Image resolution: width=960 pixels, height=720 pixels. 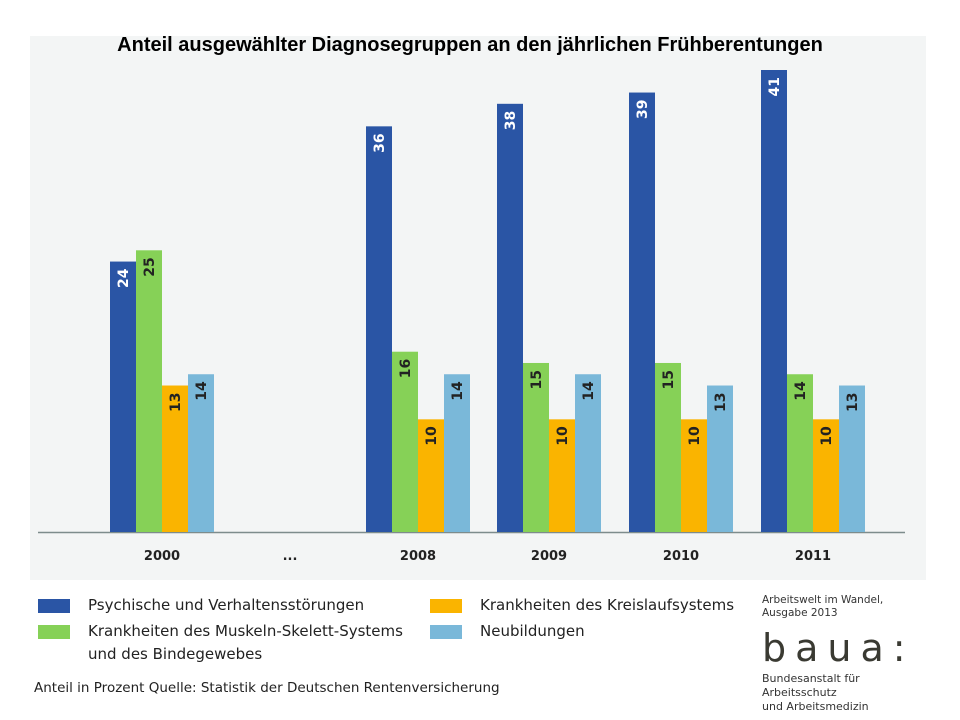 I want to click on bar-muskel-skelett-2008, so click(x=405, y=441).